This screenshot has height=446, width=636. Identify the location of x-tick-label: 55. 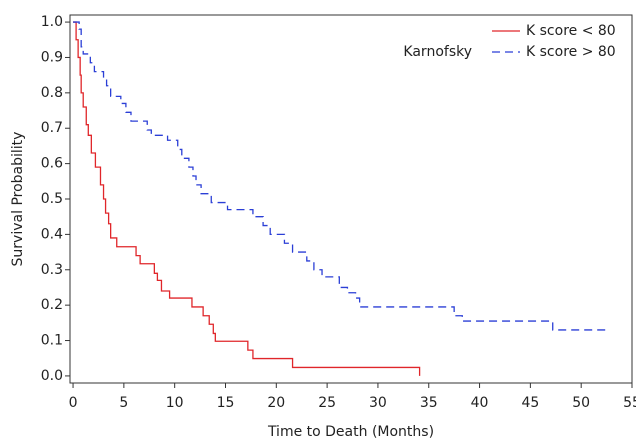
(629, 403).